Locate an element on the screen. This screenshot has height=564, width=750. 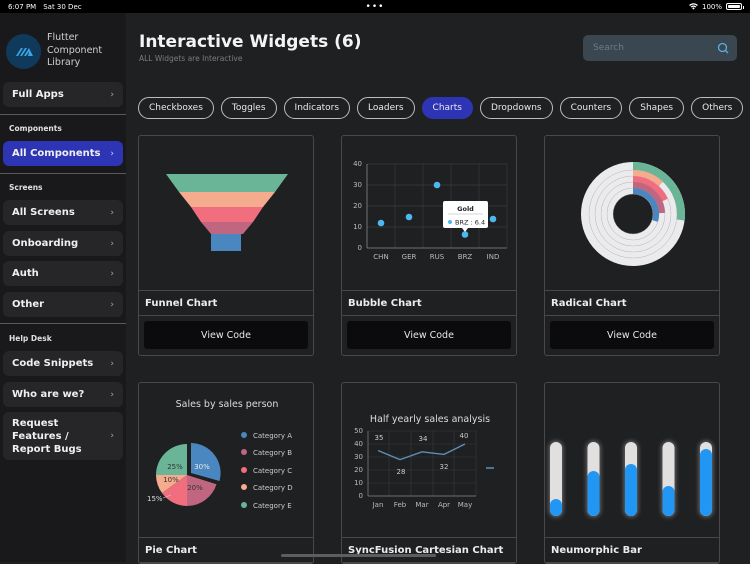
svg-text: Category E is located at coordinates (272, 506).